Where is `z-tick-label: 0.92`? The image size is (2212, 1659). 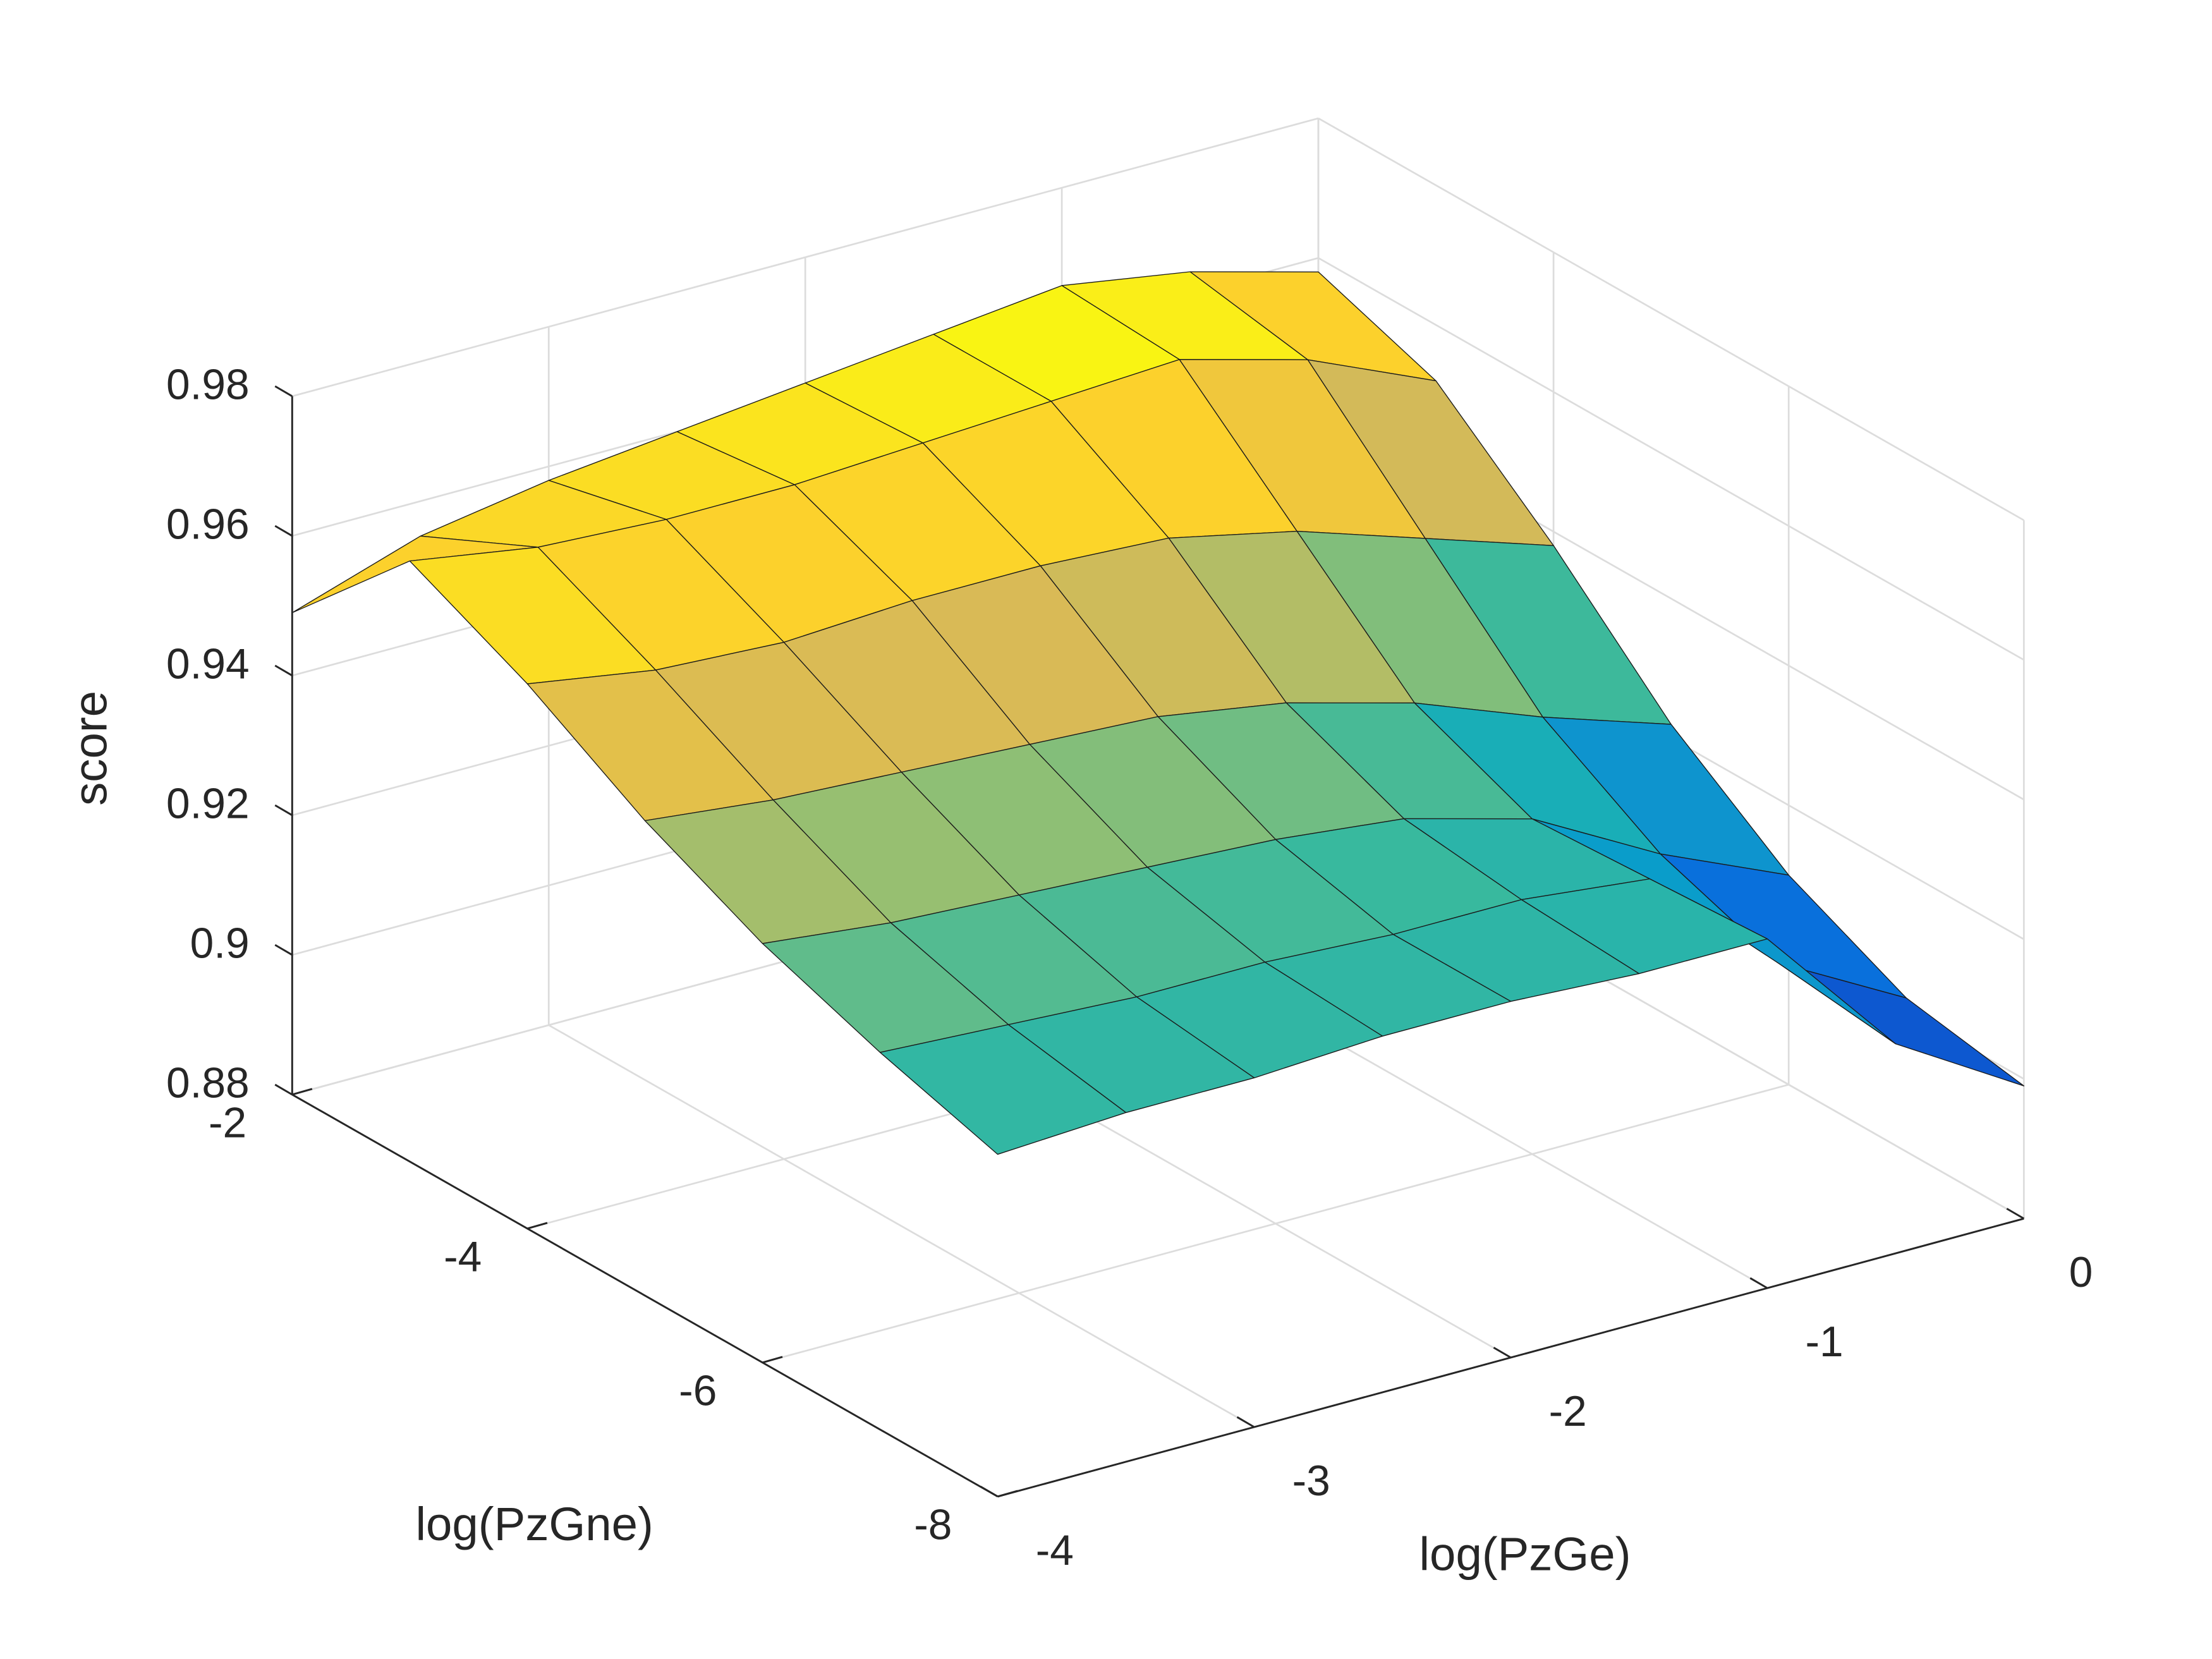 z-tick-label: 0.92 is located at coordinates (208, 803).